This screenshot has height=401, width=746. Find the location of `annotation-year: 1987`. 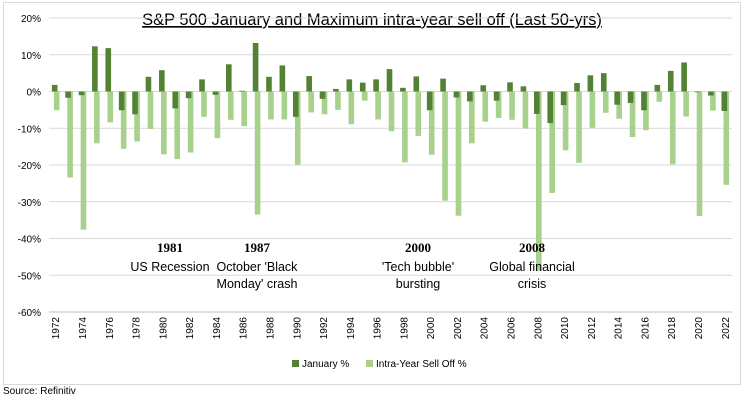

annotation-year: 1987 is located at coordinates (257, 247).